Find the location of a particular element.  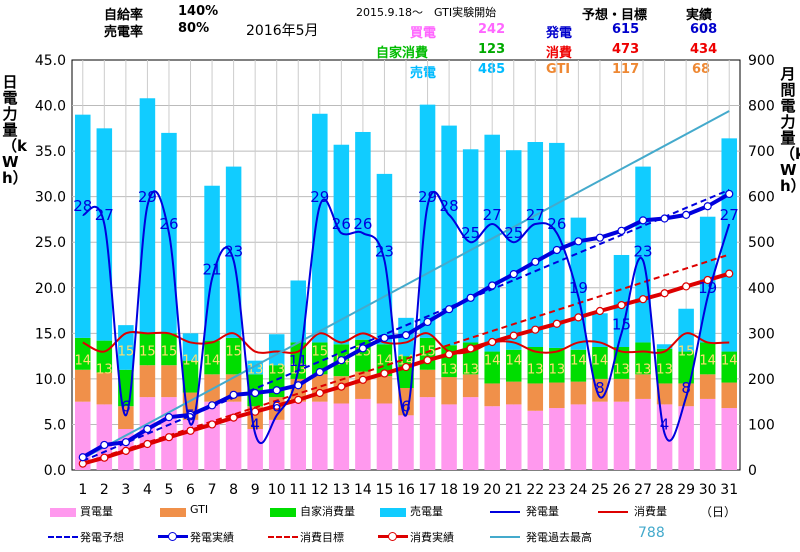

self-total-label: 自家消費 is located at coordinates (402, 53).